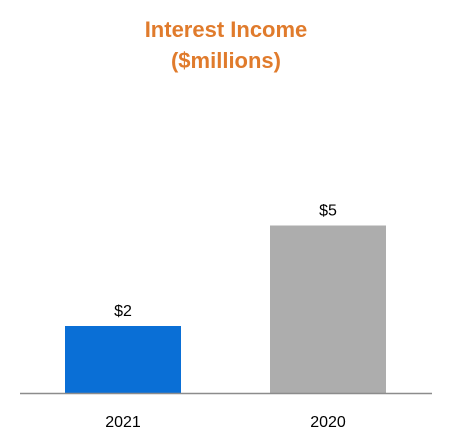 Image resolution: width=452 pixels, height=448 pixels. Describe the element at coordinates (328, 309) in the screenshot. I see `bar-2020` at that location.